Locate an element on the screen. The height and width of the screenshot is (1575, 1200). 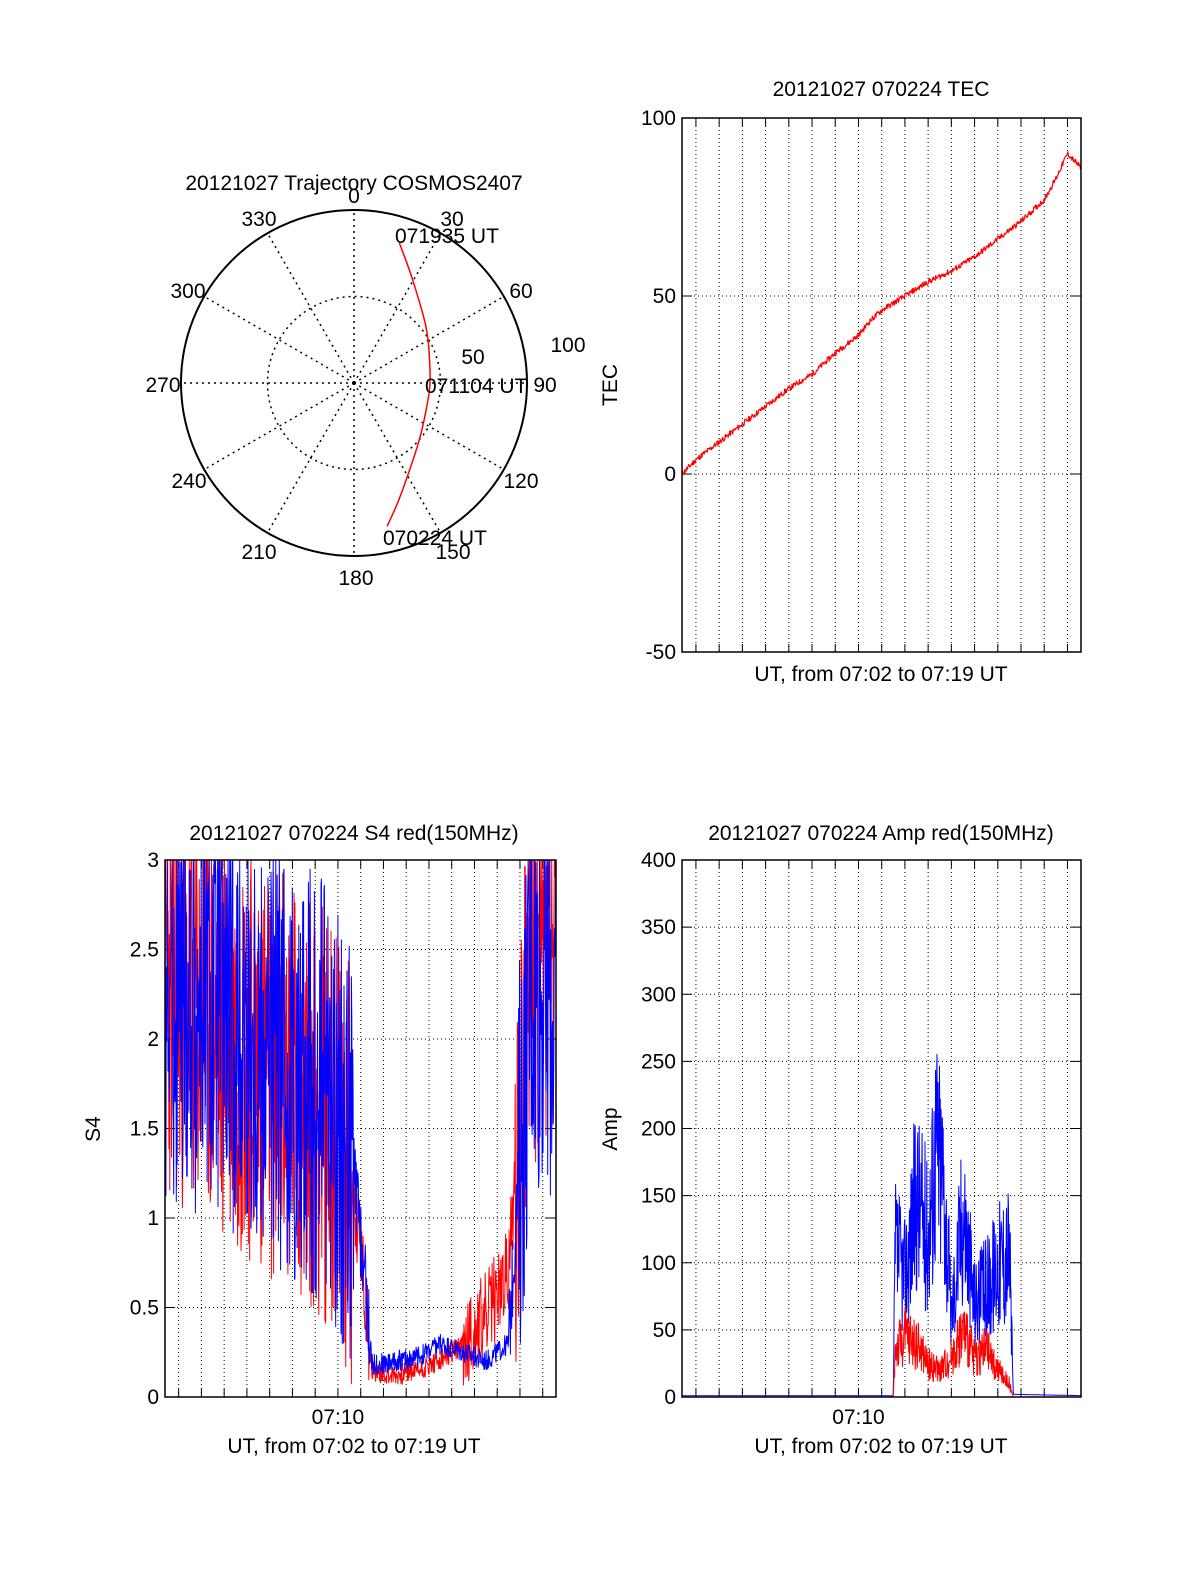
polar-angle-label: 330 is located at coordinates (258, 219).